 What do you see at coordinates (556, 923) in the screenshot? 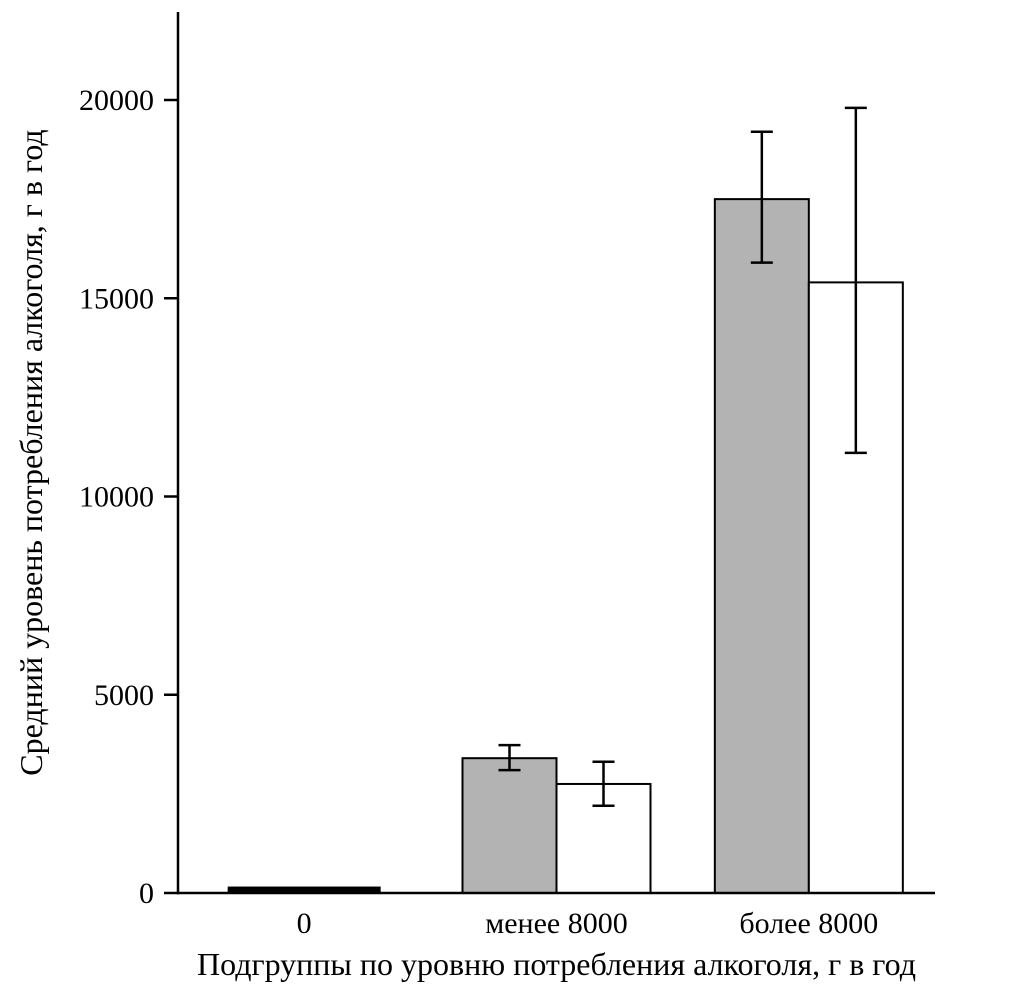
I see `x-tick-label: менее 8000` at bounding box center [556, 923].